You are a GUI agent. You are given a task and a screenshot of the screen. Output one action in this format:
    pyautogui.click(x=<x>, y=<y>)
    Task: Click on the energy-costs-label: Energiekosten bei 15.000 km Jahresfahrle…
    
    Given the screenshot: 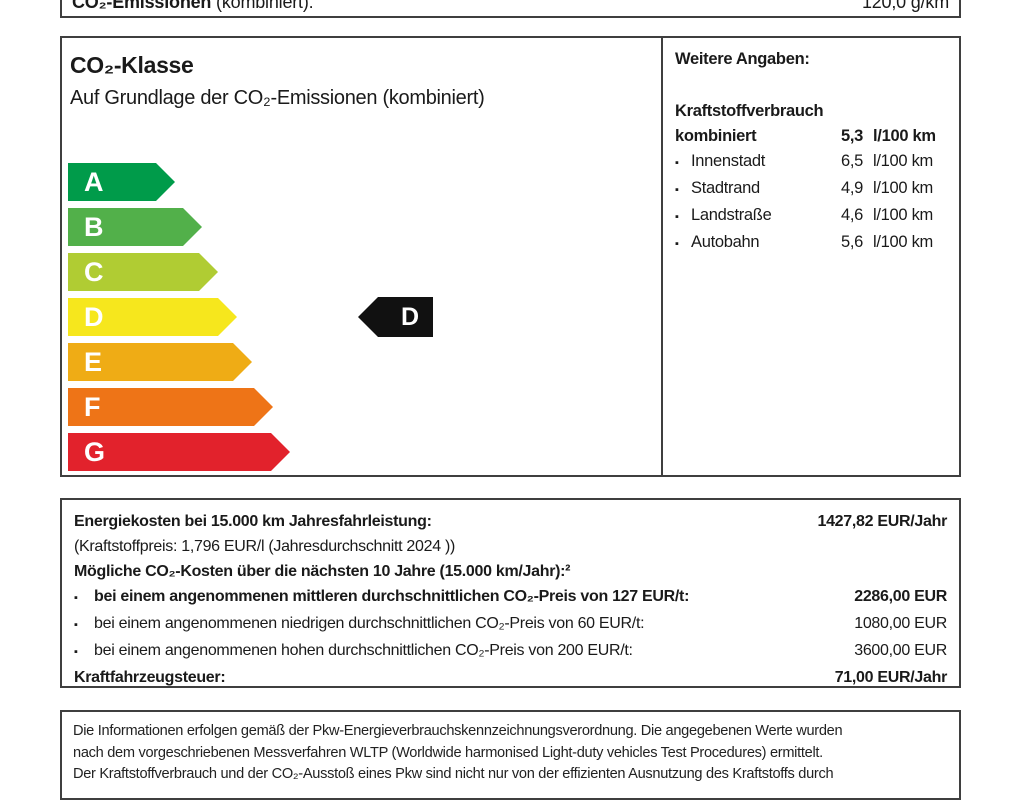 What is the action you would take?
    pyautogui.click(x=253, y=521)
    